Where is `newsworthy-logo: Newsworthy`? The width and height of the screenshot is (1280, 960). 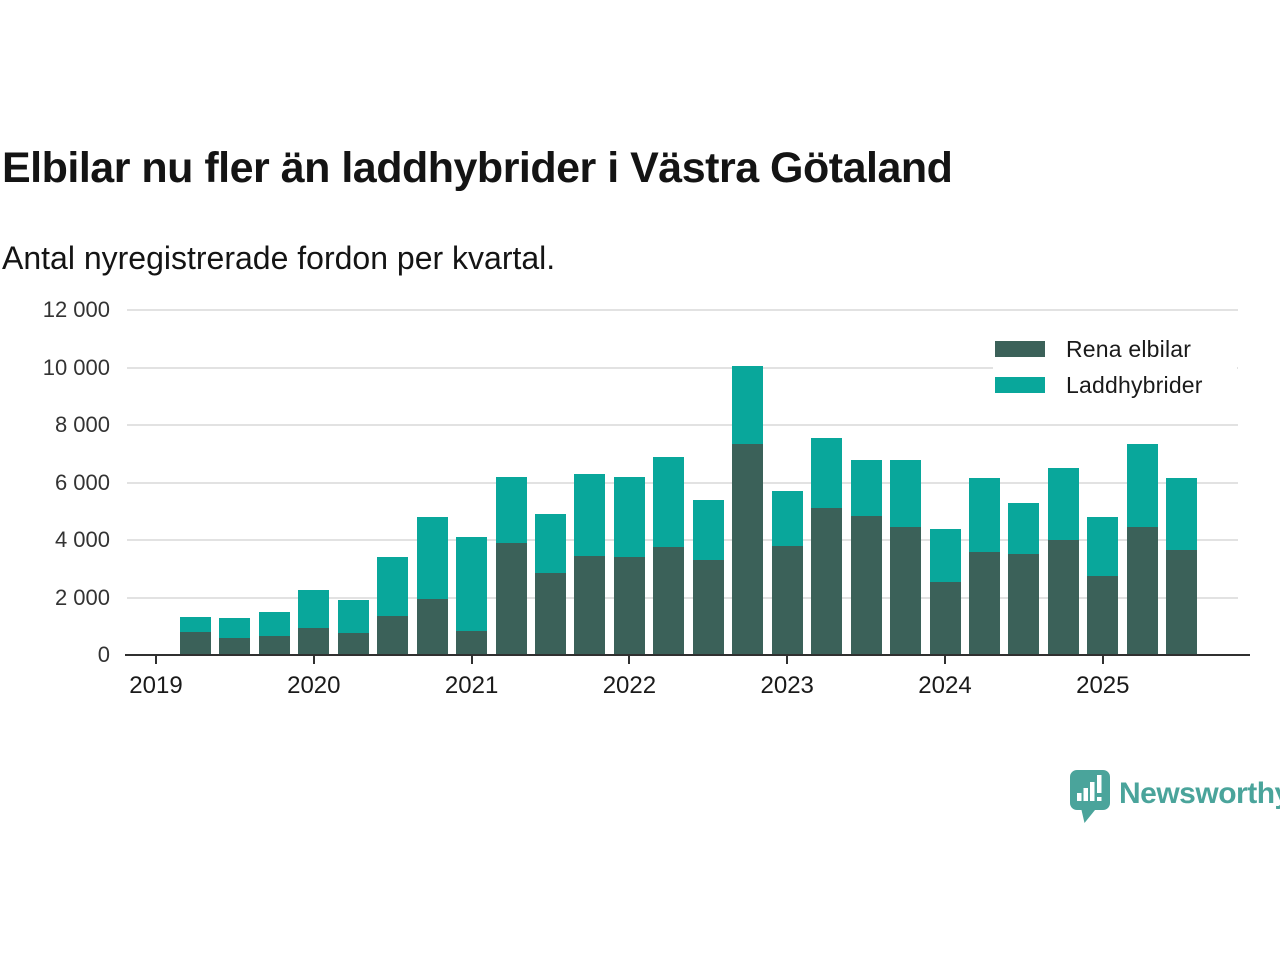 newsworthy-logo: Newsworthy is located at coordinates (1175, 797).